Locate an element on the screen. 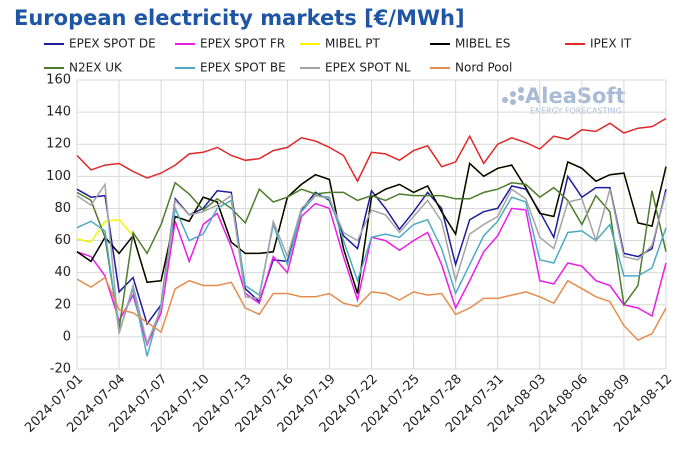 The image size is (684, 458). logo-dots is located at coordinates (513, 96).